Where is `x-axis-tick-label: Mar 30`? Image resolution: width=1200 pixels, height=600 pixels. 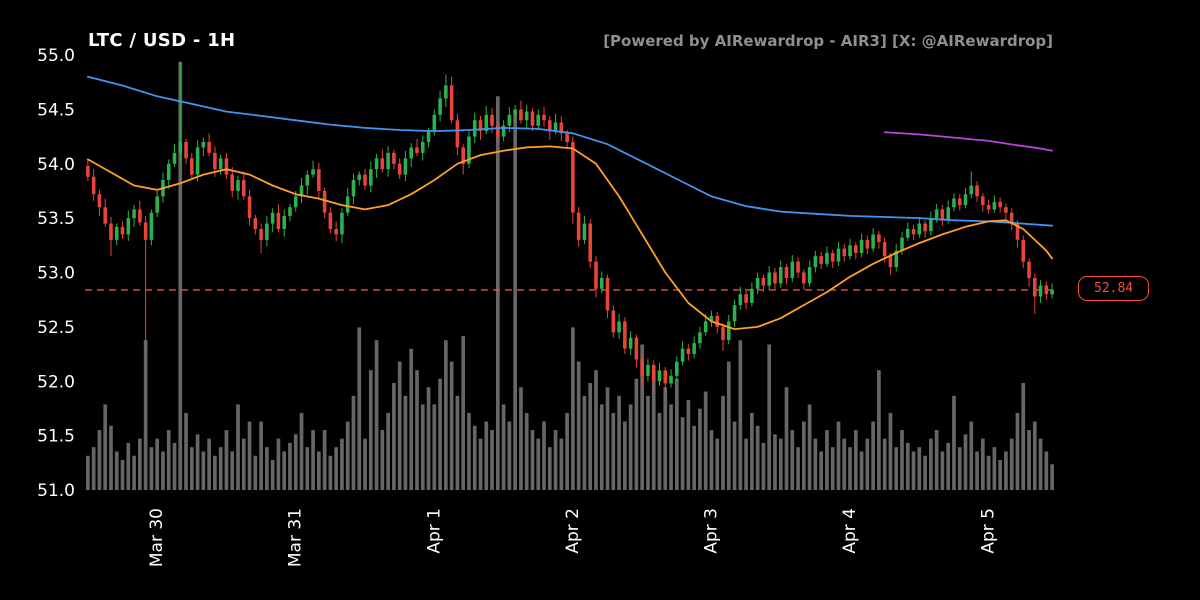 x-axis-tick-label: Mar 30 is located at coordinates (157, 537).